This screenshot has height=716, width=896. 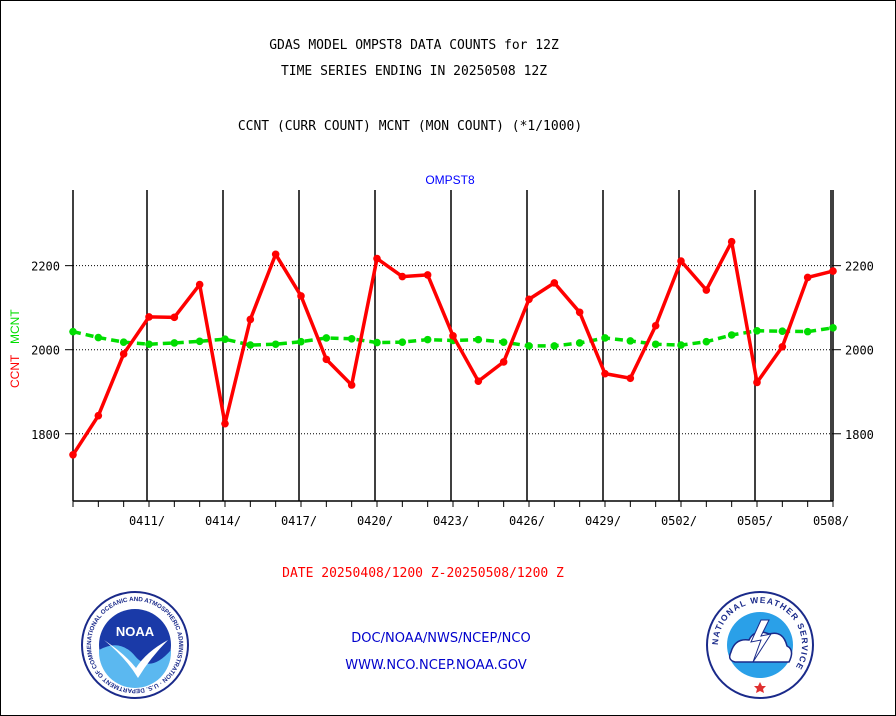 I want to click on y-axis-label-ccnt: CCNT, so click(x=15, y=371).